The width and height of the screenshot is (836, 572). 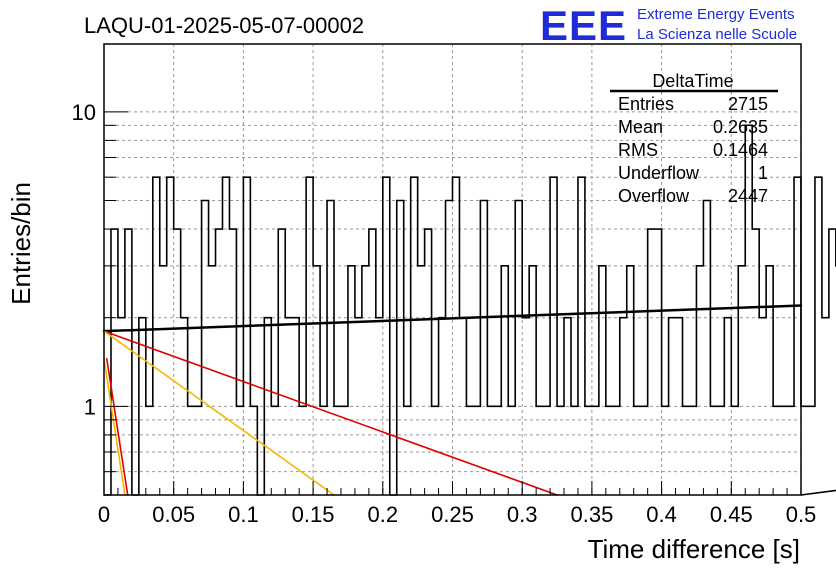 I want to click on x-axis-title: Time difference [s], so click(x=694, y=549).